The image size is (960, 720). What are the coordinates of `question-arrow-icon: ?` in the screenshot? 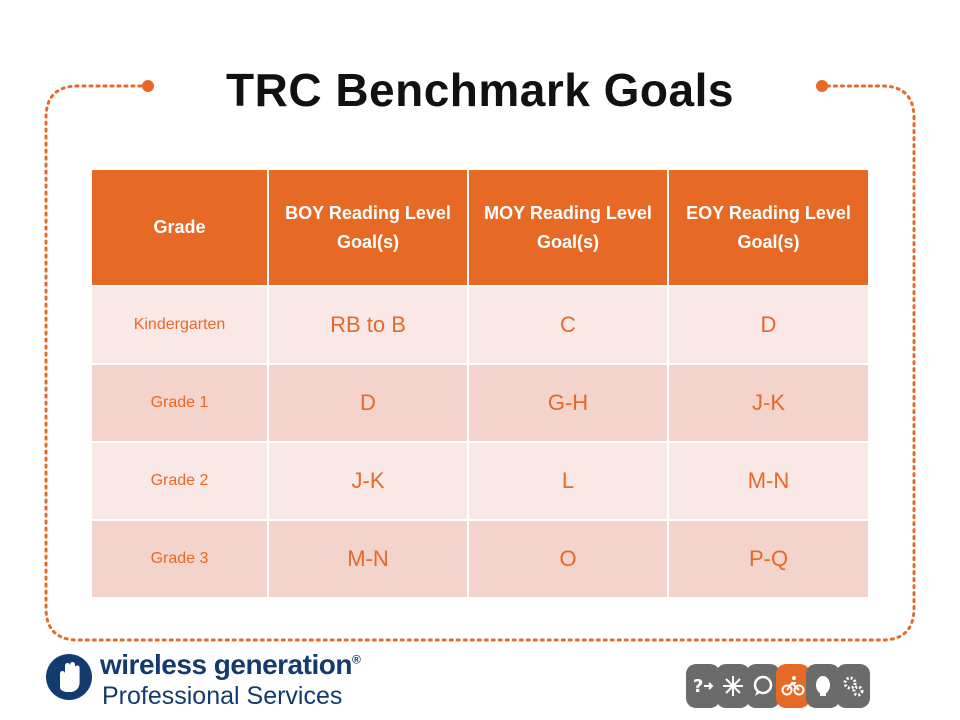 It's located at (703, 686).